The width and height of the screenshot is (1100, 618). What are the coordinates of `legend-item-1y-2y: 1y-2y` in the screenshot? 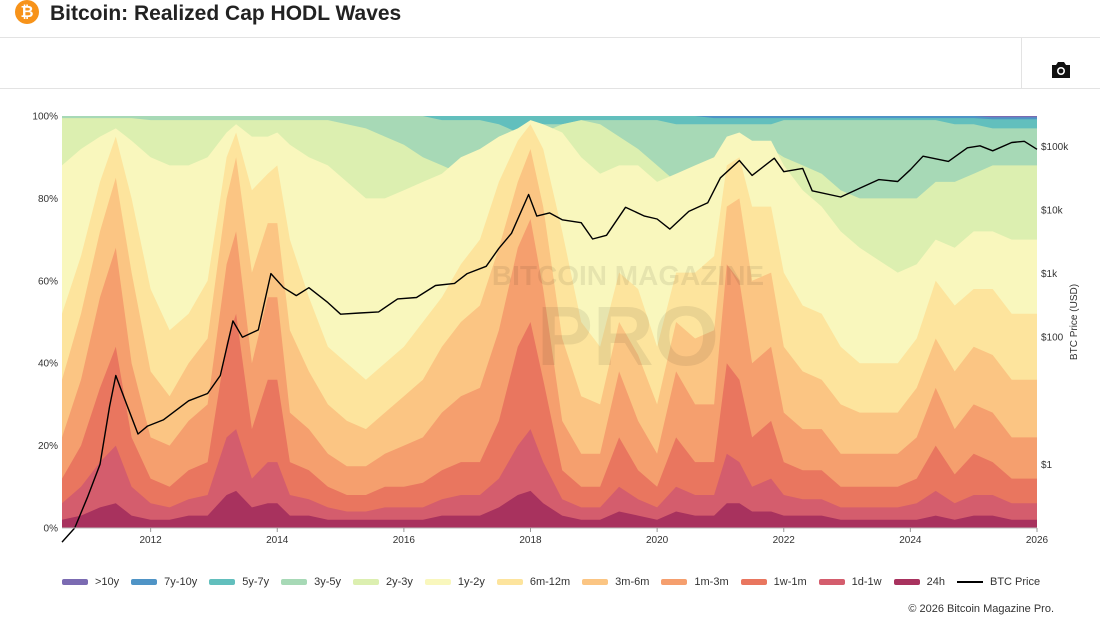 It's located at (454, 582).